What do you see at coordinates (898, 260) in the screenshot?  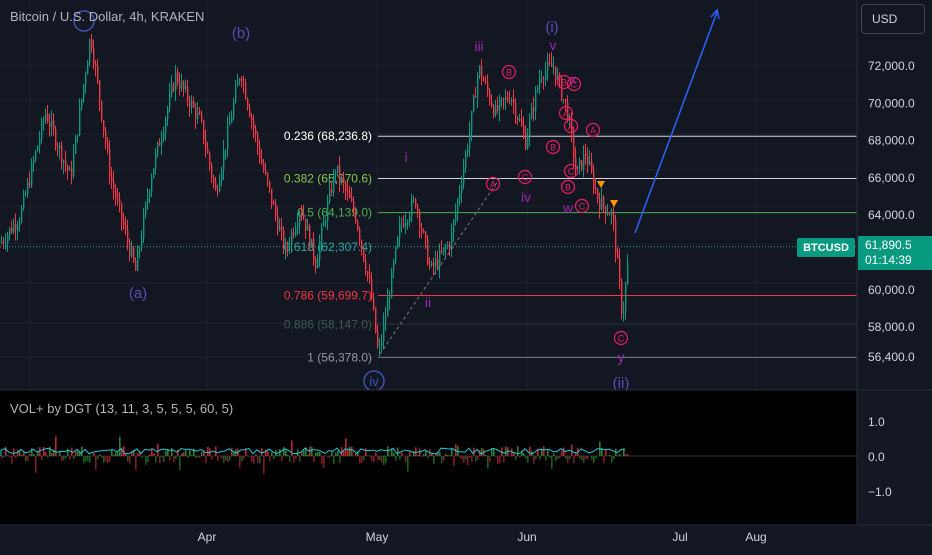 I see `bar-countdown: 01:14:39` at bounding box center [898, 260].